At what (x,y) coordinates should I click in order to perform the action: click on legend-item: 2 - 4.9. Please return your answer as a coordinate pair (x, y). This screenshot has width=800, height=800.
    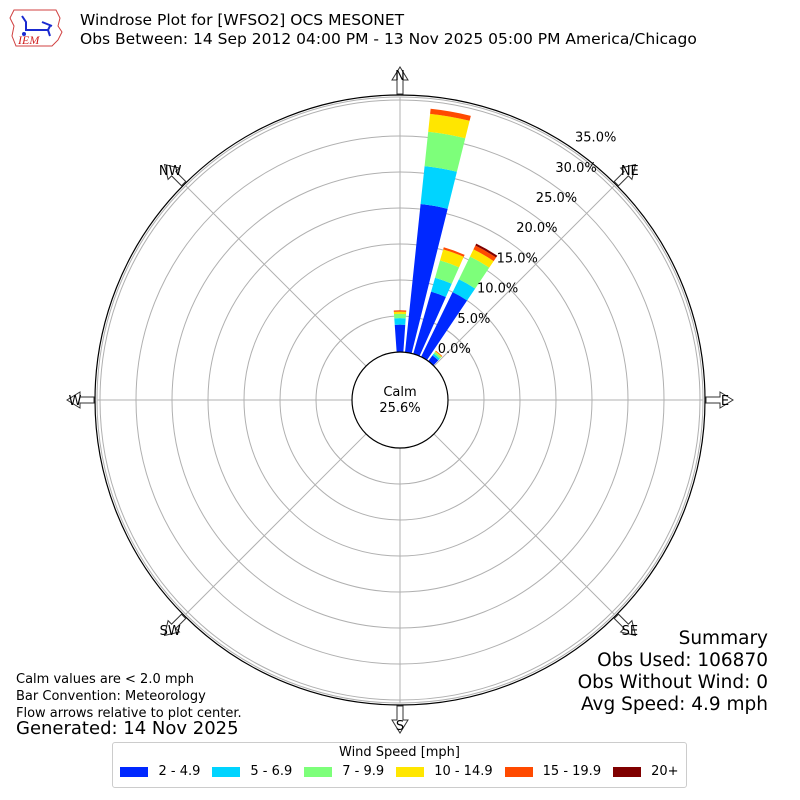
    Looking at the image, I should click on (160, 771).